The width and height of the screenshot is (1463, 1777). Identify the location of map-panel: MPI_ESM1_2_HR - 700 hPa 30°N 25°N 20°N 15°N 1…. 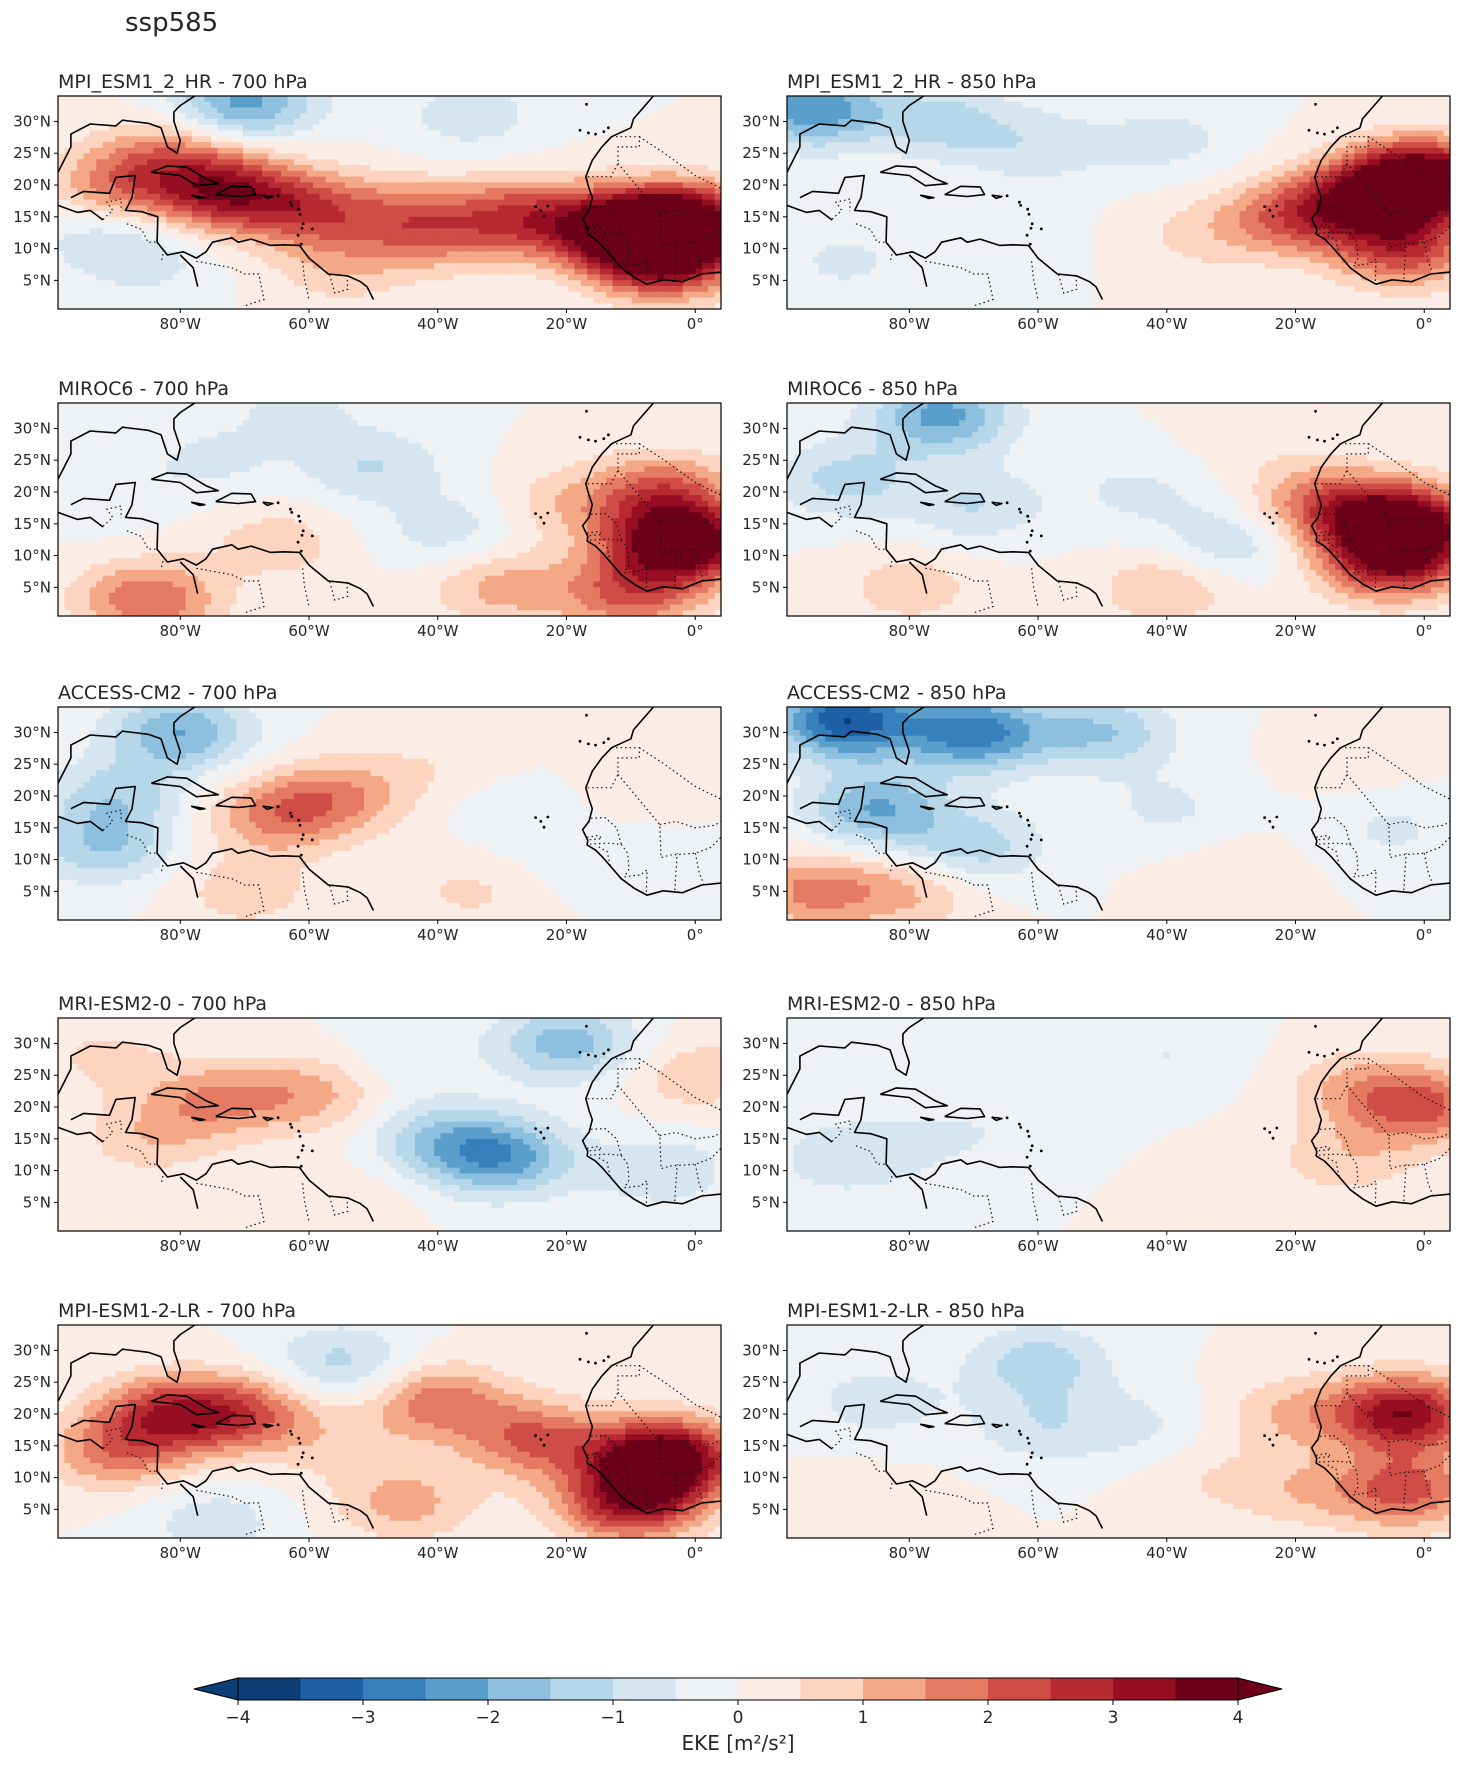
(367, 202).